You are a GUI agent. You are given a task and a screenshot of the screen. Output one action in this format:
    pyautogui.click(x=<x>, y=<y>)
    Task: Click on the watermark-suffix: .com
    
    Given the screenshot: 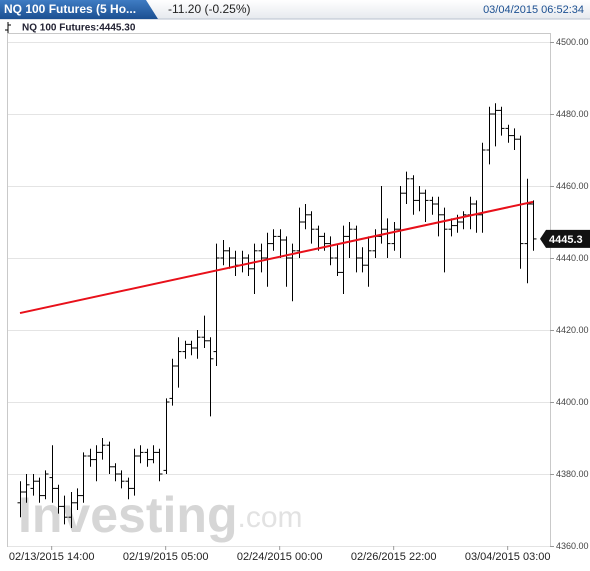 What is the action you would take?
    pyautogui.click(x=269, y=517)
    